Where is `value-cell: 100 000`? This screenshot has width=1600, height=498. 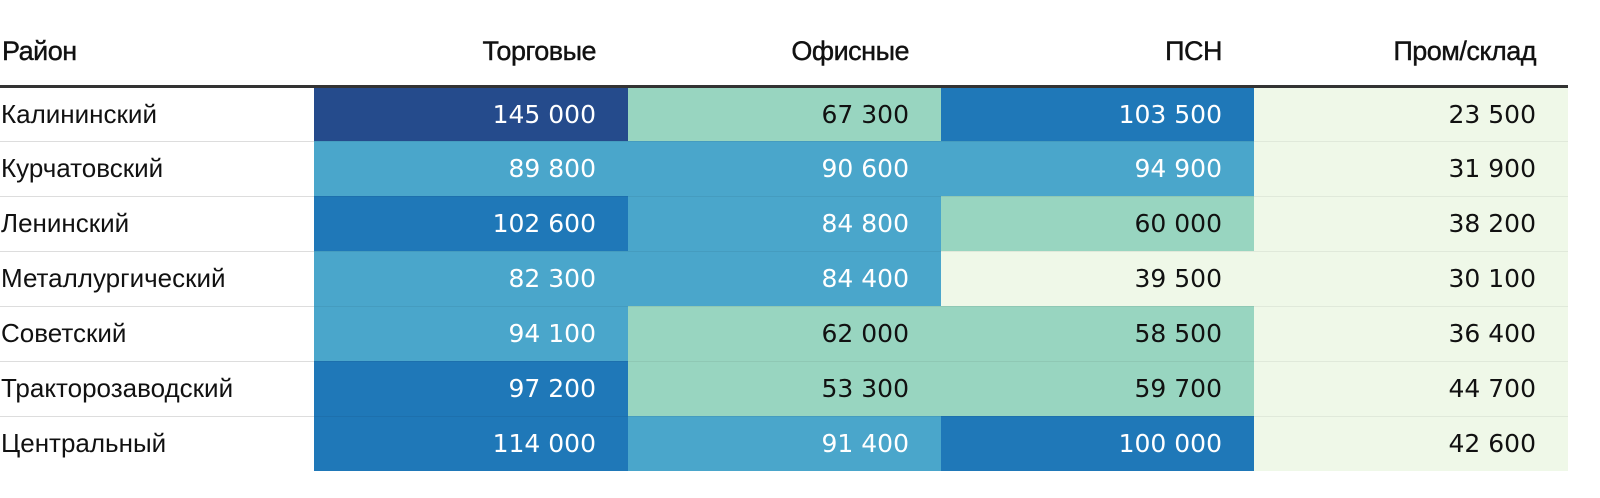
value-cell: 100 000 is located at coordinates (1097, 443).